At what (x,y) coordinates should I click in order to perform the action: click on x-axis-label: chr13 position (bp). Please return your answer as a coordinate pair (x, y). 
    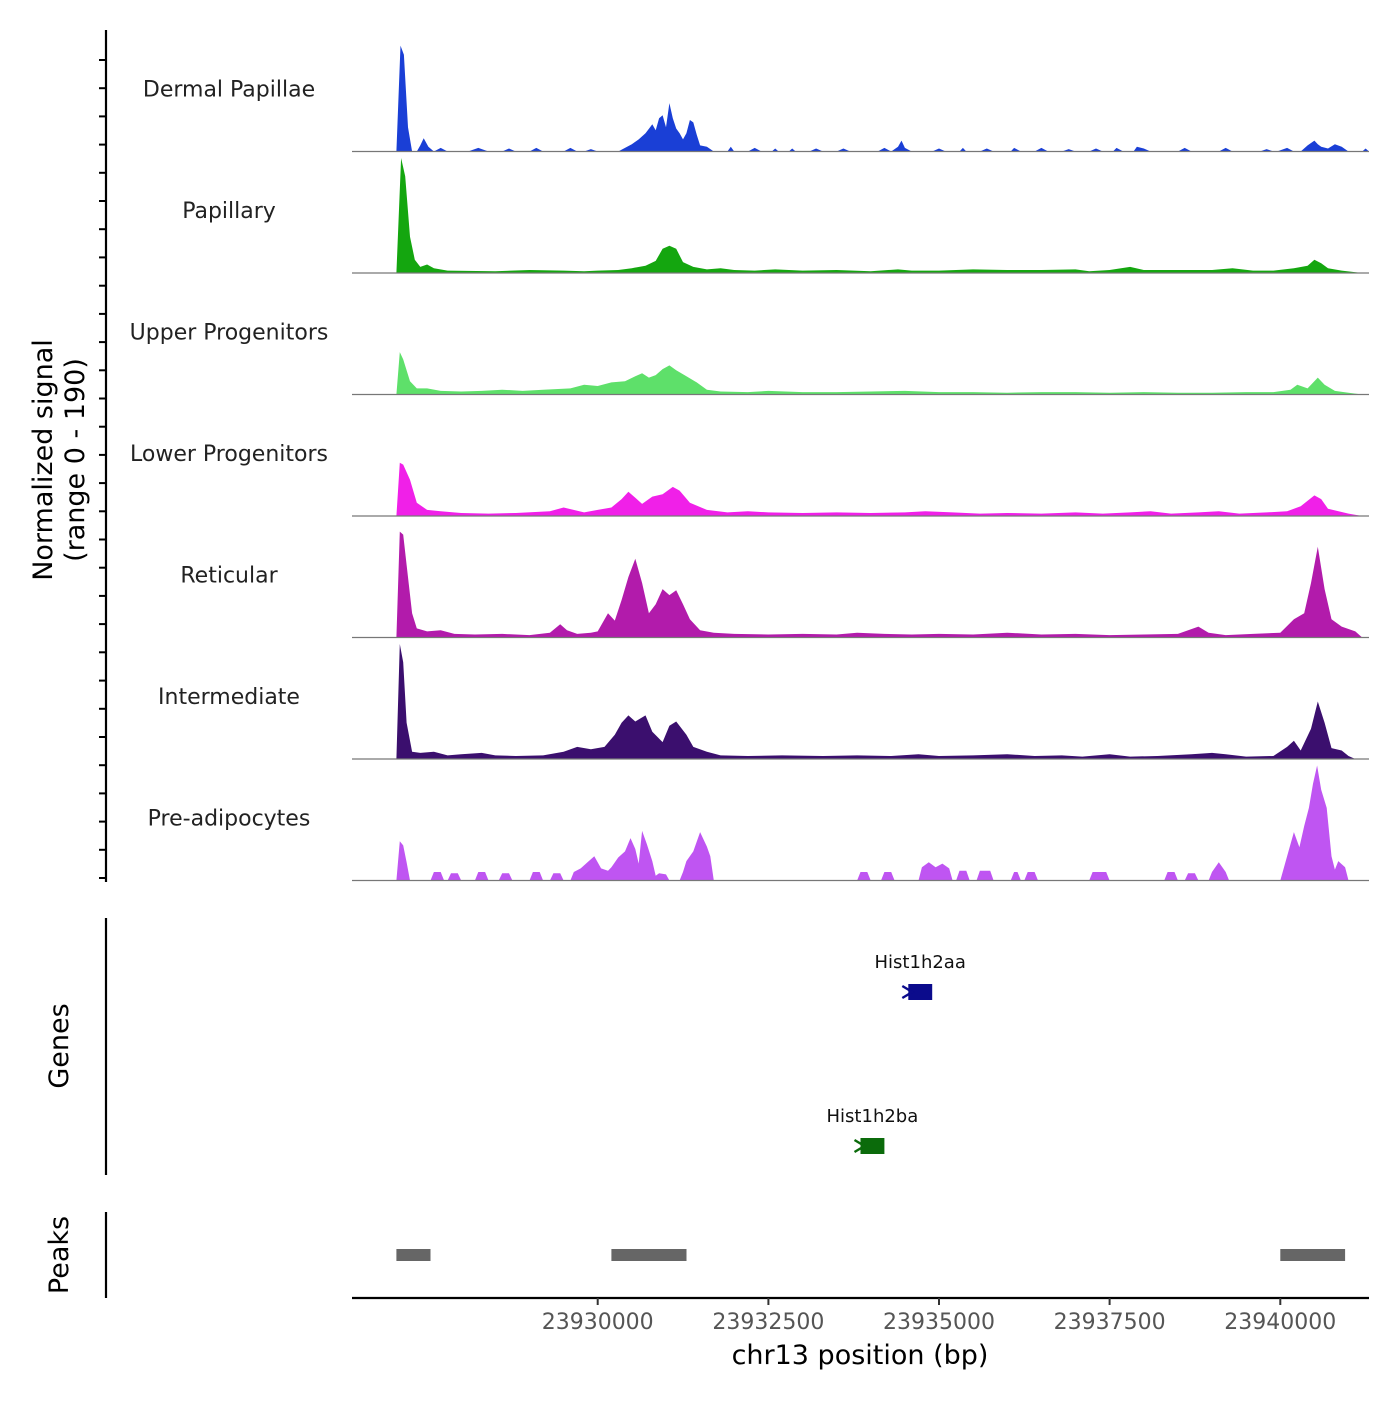
    Looking at the image, I should click on (860, 1355).